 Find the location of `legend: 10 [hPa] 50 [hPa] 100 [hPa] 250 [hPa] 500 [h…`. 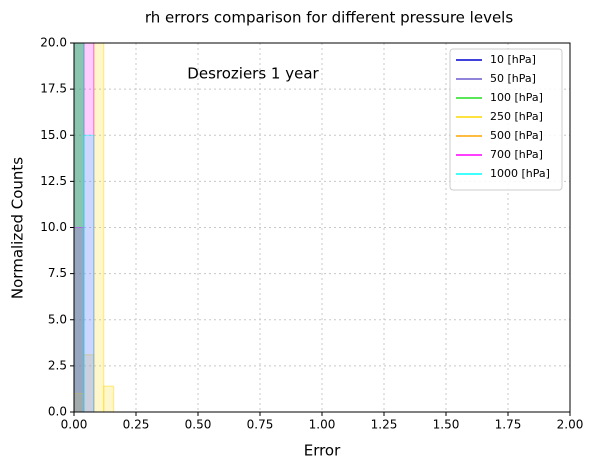

legend: 10 [hPa] 50 [hPa] 100 [hPa] 250 [hPa] 500 [h… is located at coordinates (506, 119).